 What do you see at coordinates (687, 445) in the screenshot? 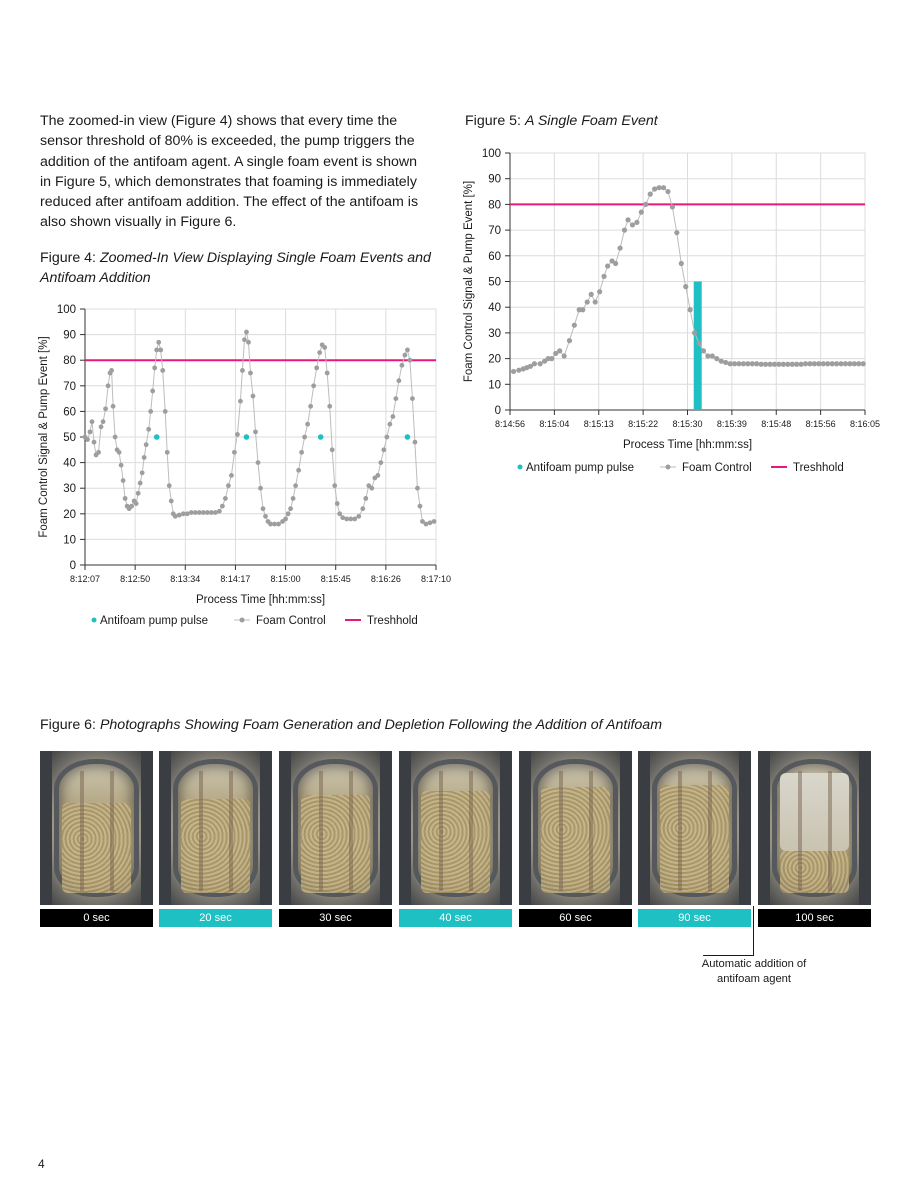
I see `x-axis-title: Process Time [hh:mm:ss]` at bounding box center [687, 445].